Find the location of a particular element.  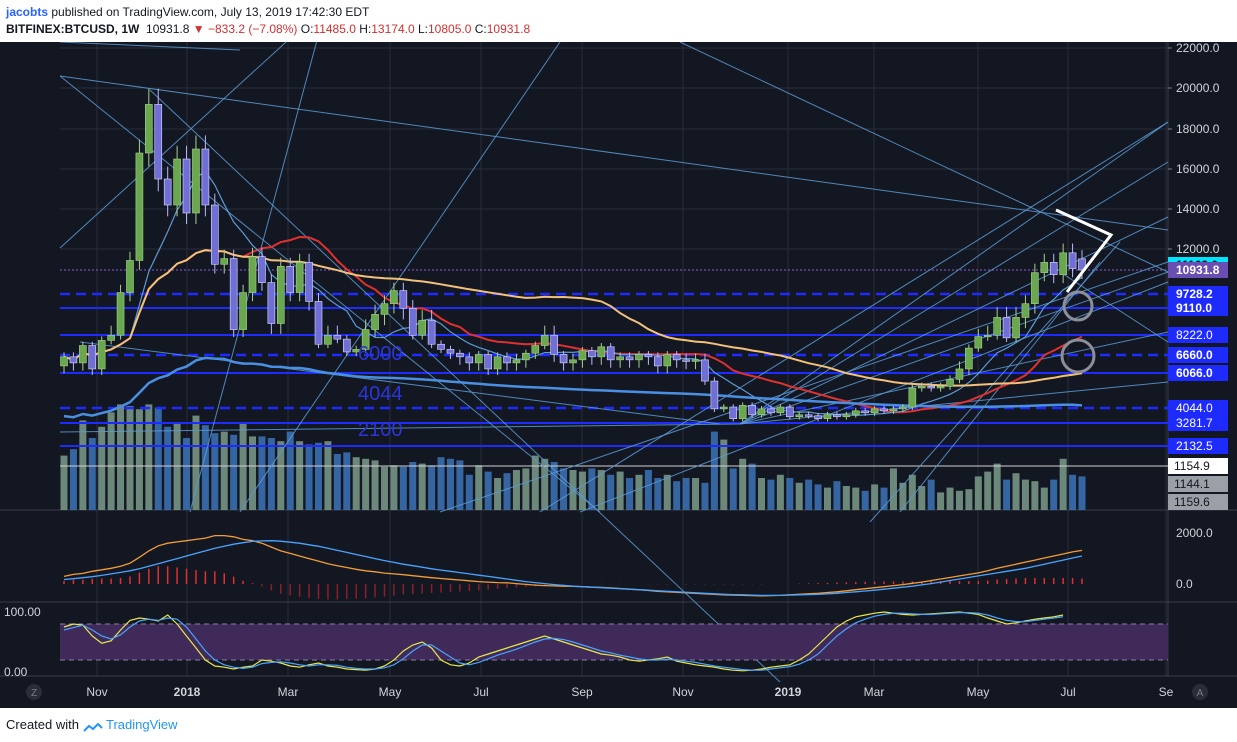

macd-signal-line is located at coordinates (573, 568).